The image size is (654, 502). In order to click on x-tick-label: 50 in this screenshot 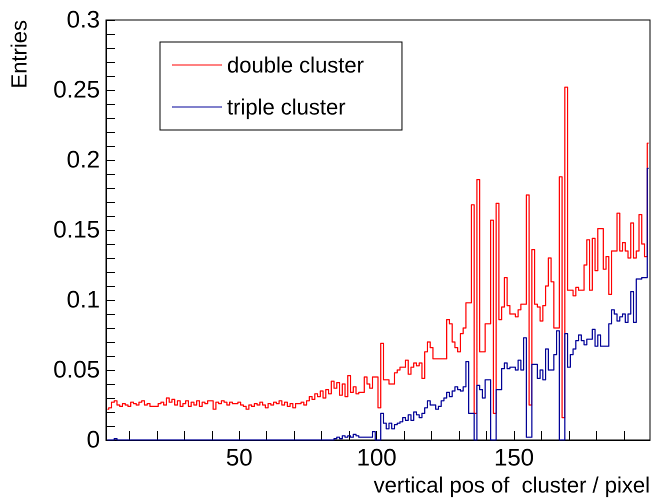, I will do `click(239, 458)`.